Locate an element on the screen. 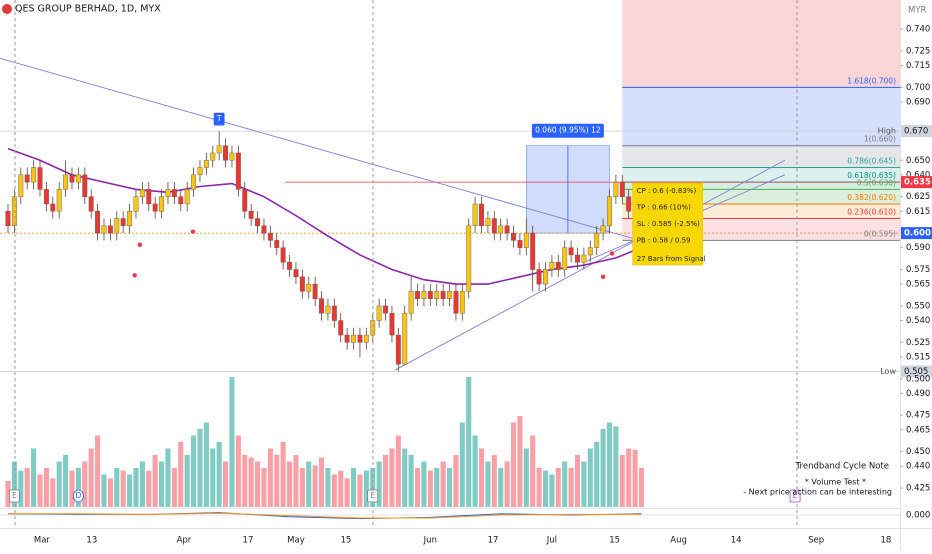  y-tick-label: 0.725 is located at coordinates (918, 51).